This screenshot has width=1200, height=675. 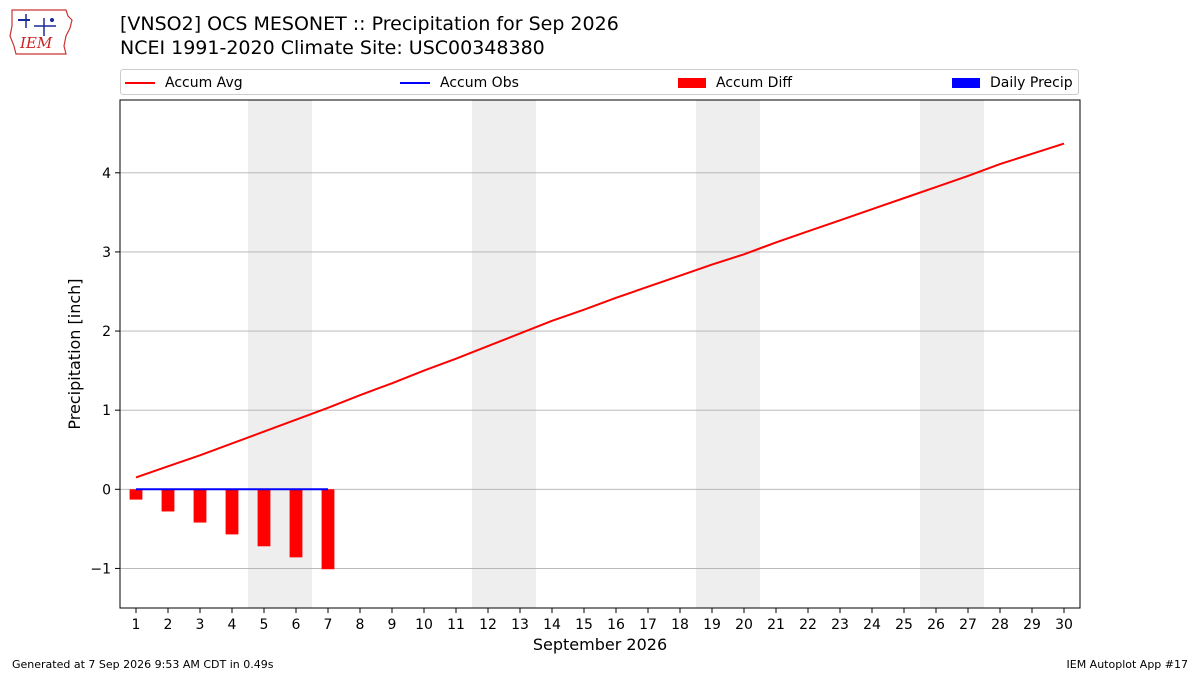 I want to click on x-tick-label: 8, so click(x=360, y=625).